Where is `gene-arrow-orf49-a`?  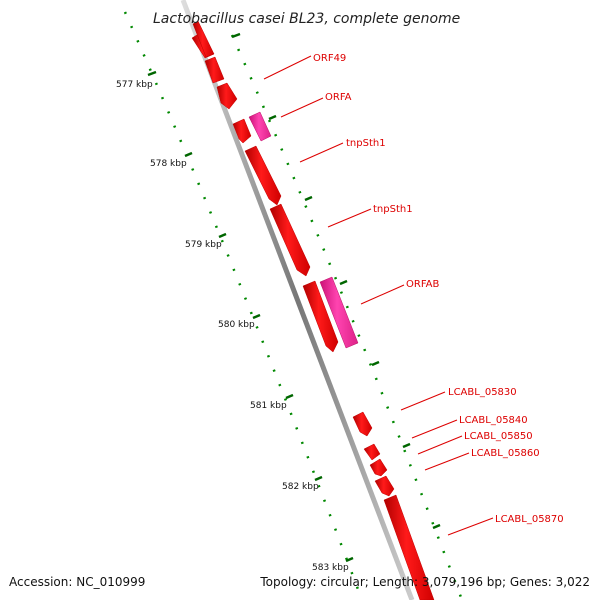 gene-arrow-orf49-a is located at coordinates (214, 70).